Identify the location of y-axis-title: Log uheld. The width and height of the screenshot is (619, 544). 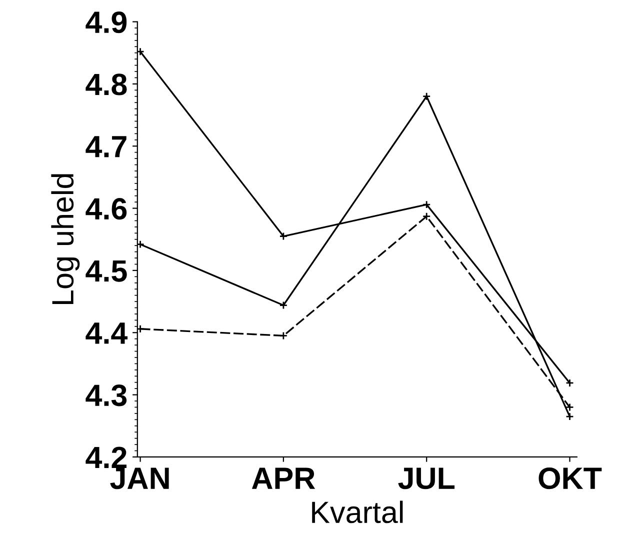
(65, 239).